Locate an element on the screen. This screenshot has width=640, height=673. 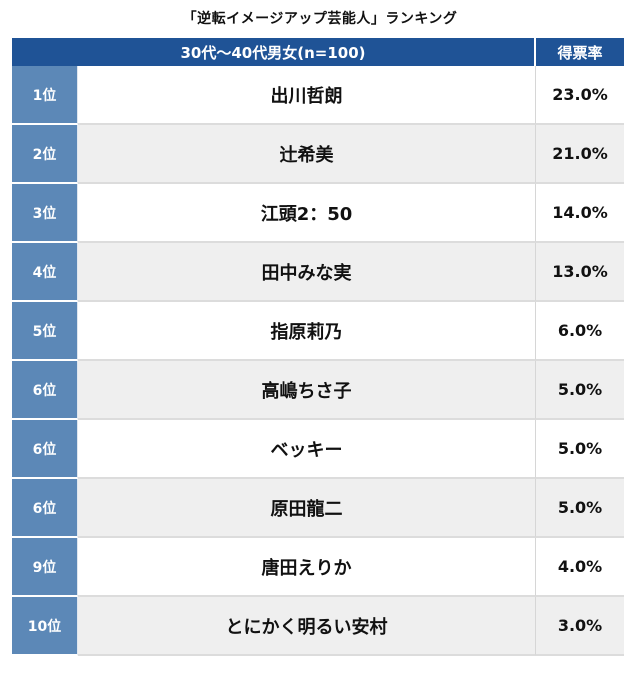
percentage-cell: 4.0% is located at coordinates (580, 567).